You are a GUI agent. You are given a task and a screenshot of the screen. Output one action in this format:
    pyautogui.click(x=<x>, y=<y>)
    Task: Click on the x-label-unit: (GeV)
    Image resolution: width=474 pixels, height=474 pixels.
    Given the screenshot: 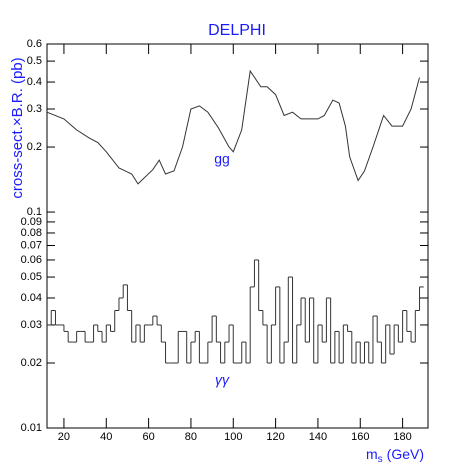 What is the action you would take?
    pyautogui.click(x=405, y=454)
    